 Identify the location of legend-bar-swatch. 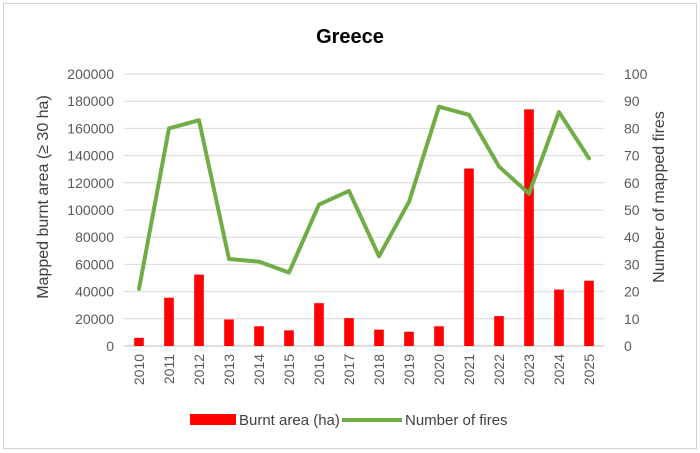
(213, 419).